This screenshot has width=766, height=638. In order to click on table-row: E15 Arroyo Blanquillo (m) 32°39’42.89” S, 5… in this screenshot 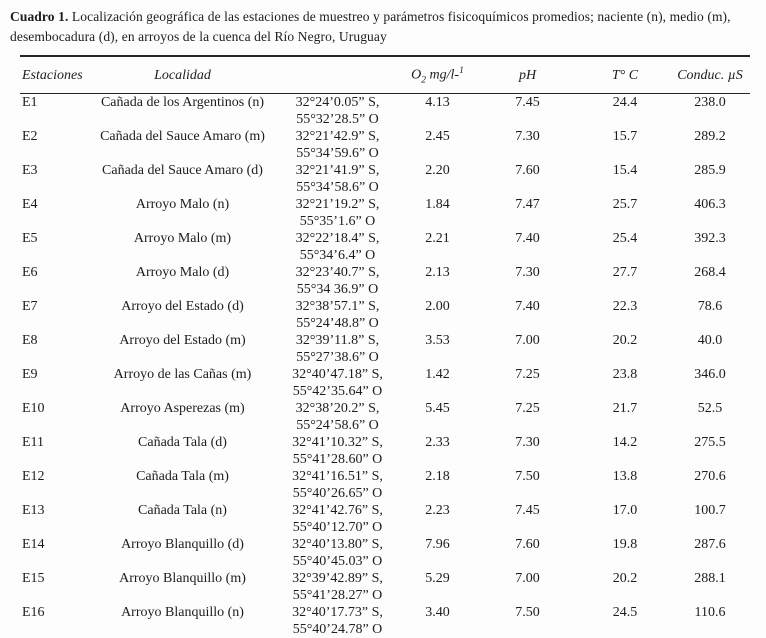, I will do `click(385, 587)`.